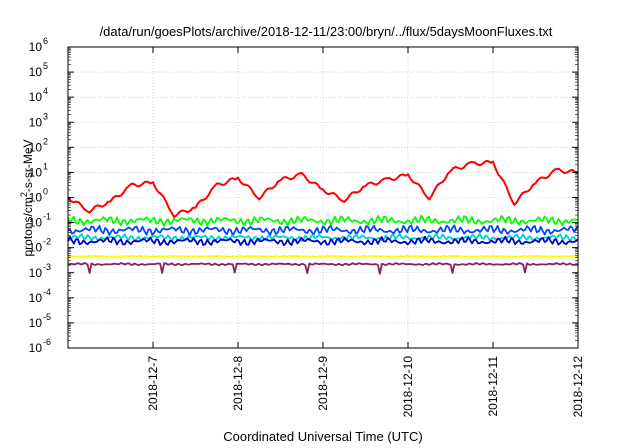 The image size is (640, 448). What do you see at coordinates (45, 41) in the screenshot?
I see `y-tick-exponent: 6` at bounding box center [45, 41].